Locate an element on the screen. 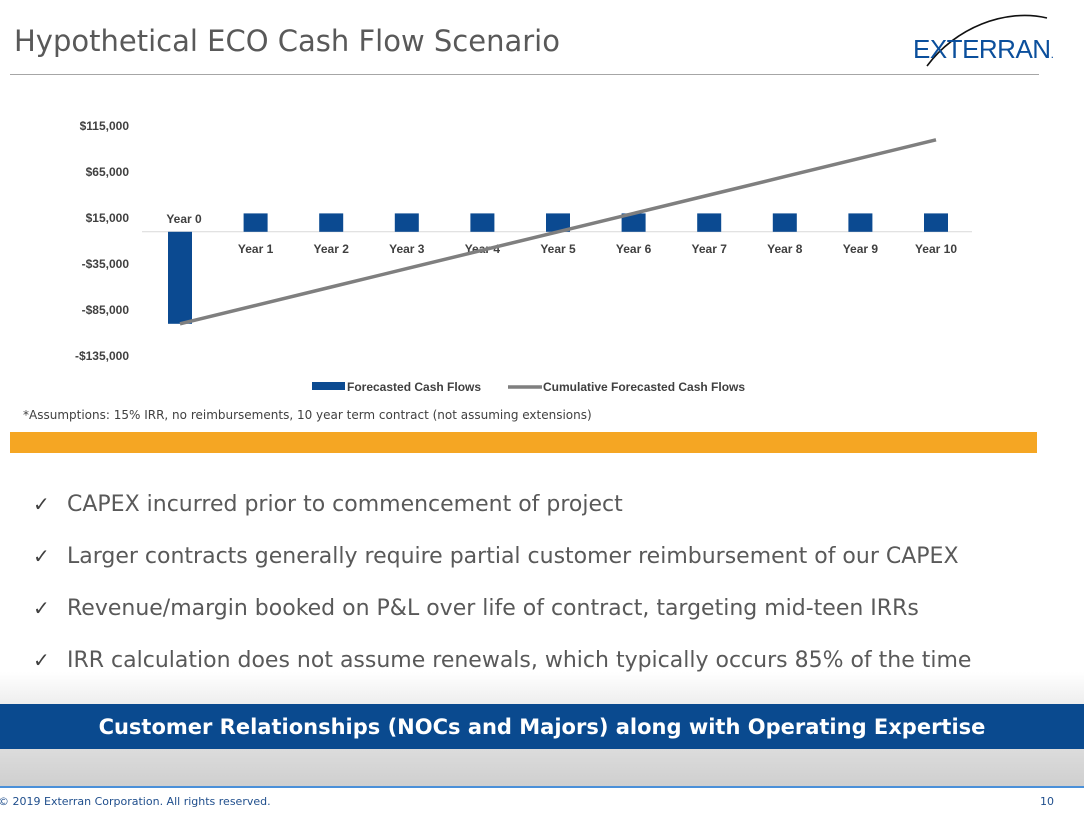  logo-swoosh-icon is located at coordinates (987, 40).